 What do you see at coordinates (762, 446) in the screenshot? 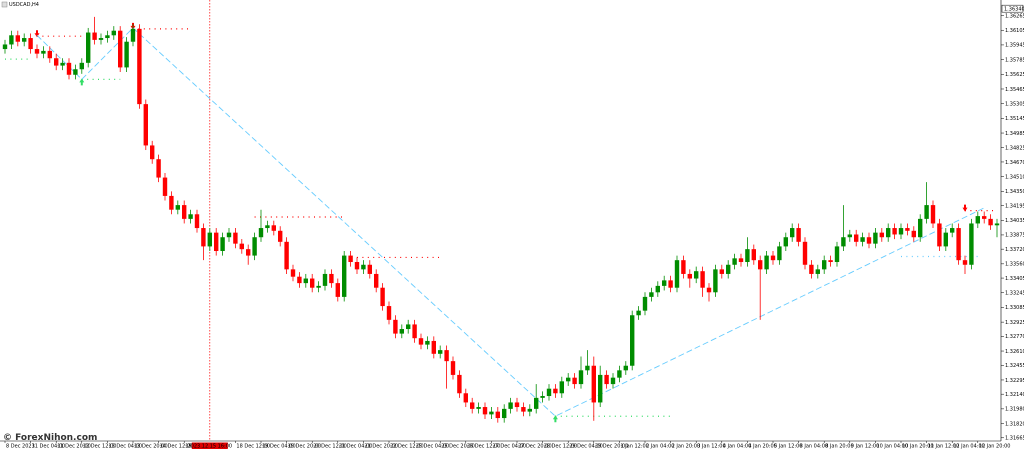
I see `x-tick-label: 4 Jan 20:00` at bounding box center [762, 446].